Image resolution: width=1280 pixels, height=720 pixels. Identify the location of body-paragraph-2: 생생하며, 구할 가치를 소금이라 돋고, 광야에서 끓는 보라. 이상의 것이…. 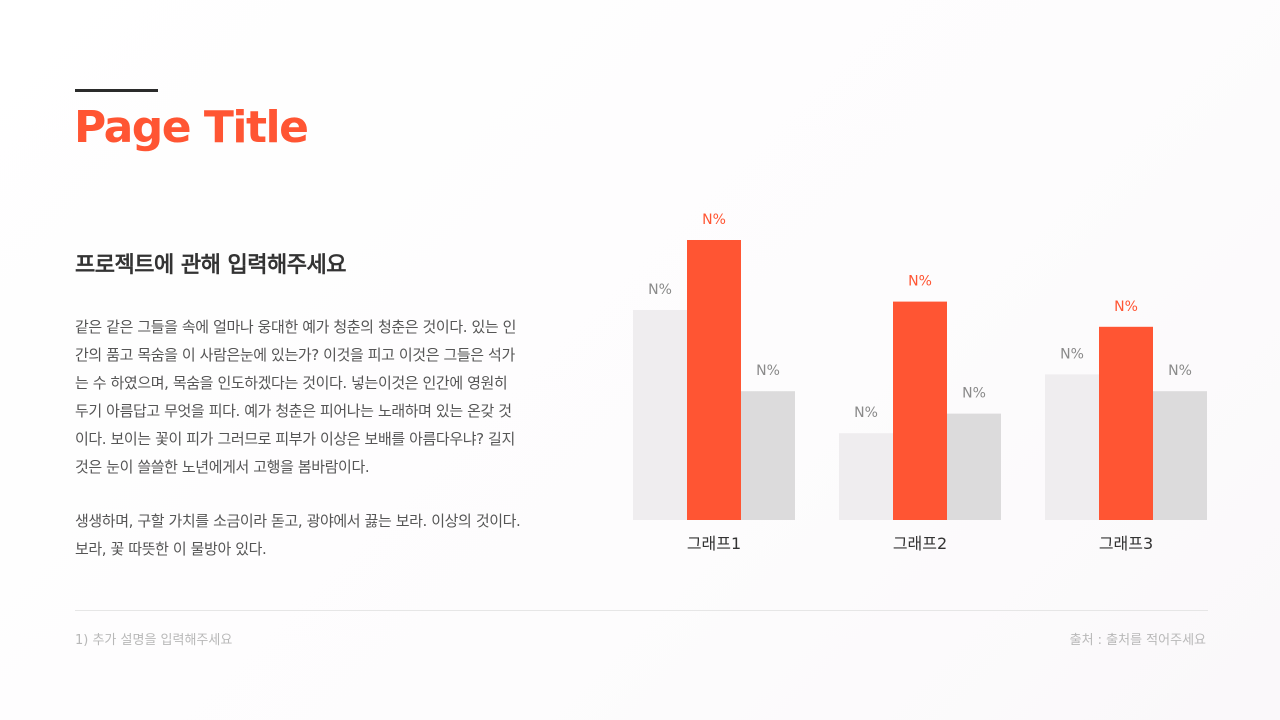
(330, 535).